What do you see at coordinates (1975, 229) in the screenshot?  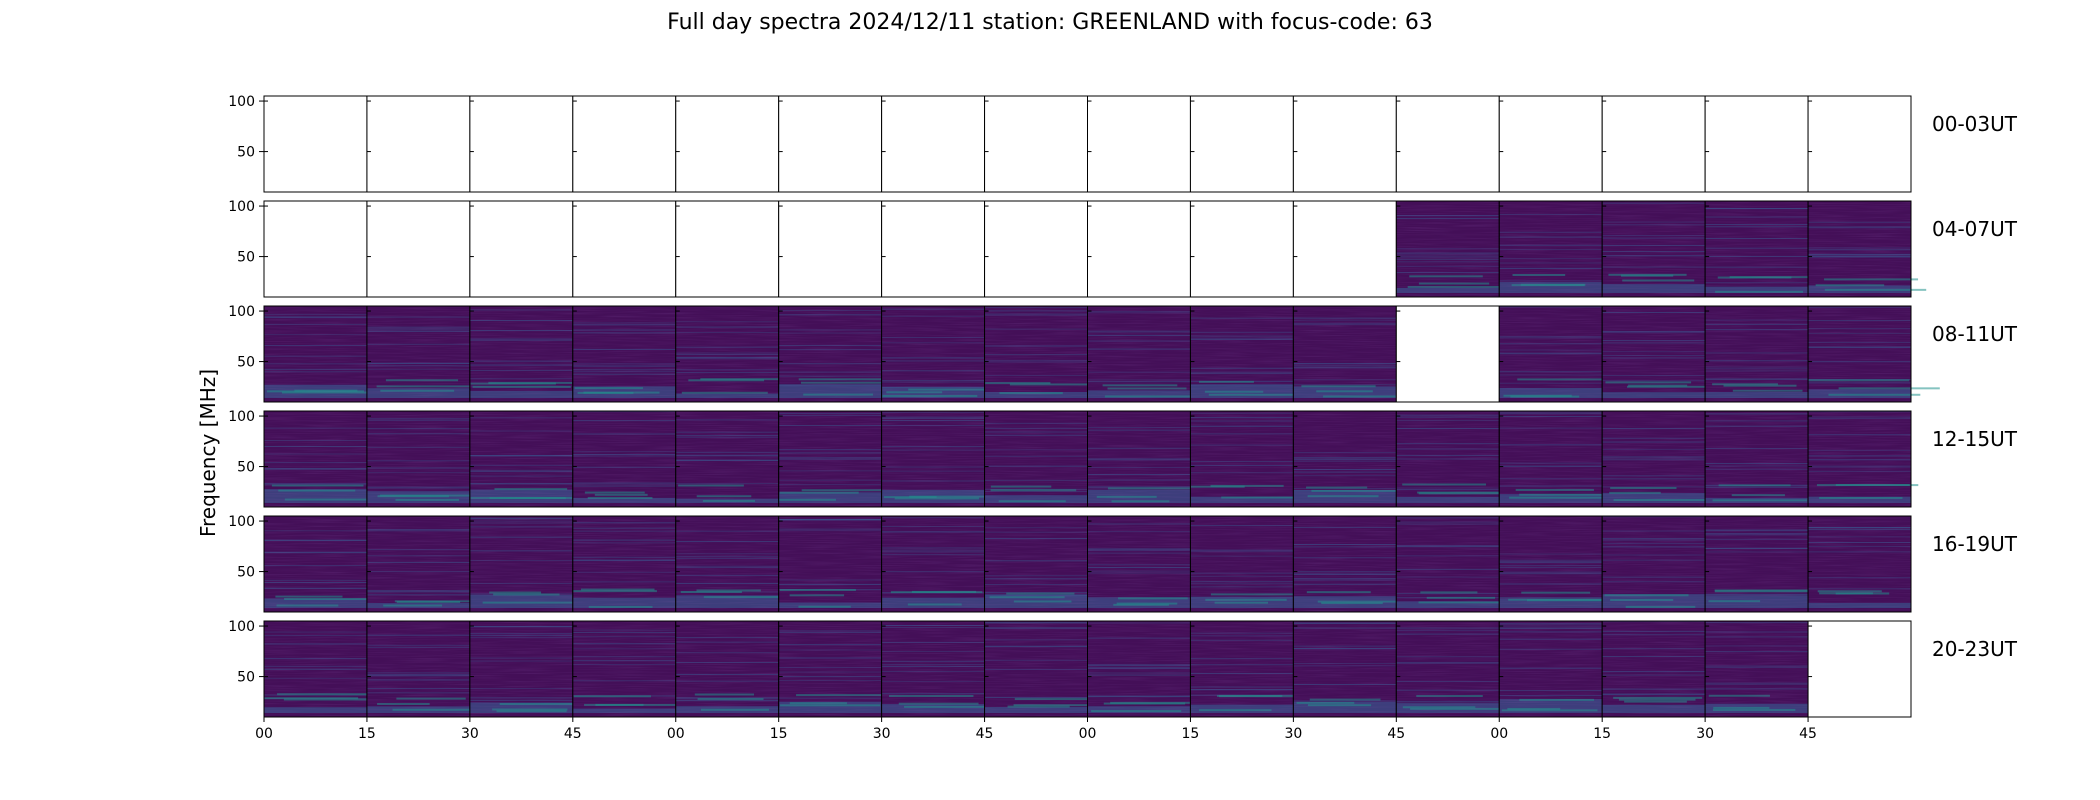 I see `row-label: 04-07UT` at bounding box center [1975, 229].